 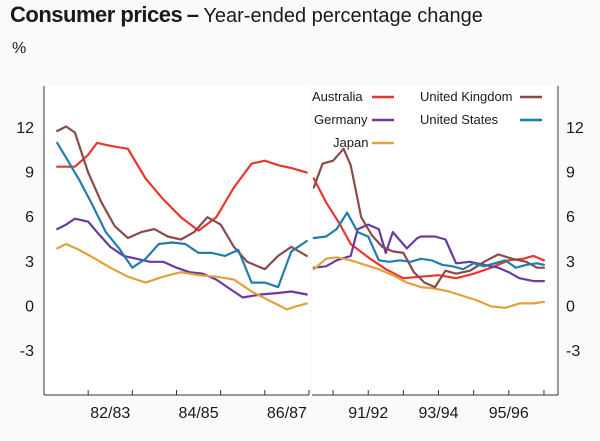 What do you see at coordinates (29, 262) in the screenshot?
I see `y-tick-left: 3` at bounding box center [29, 262].